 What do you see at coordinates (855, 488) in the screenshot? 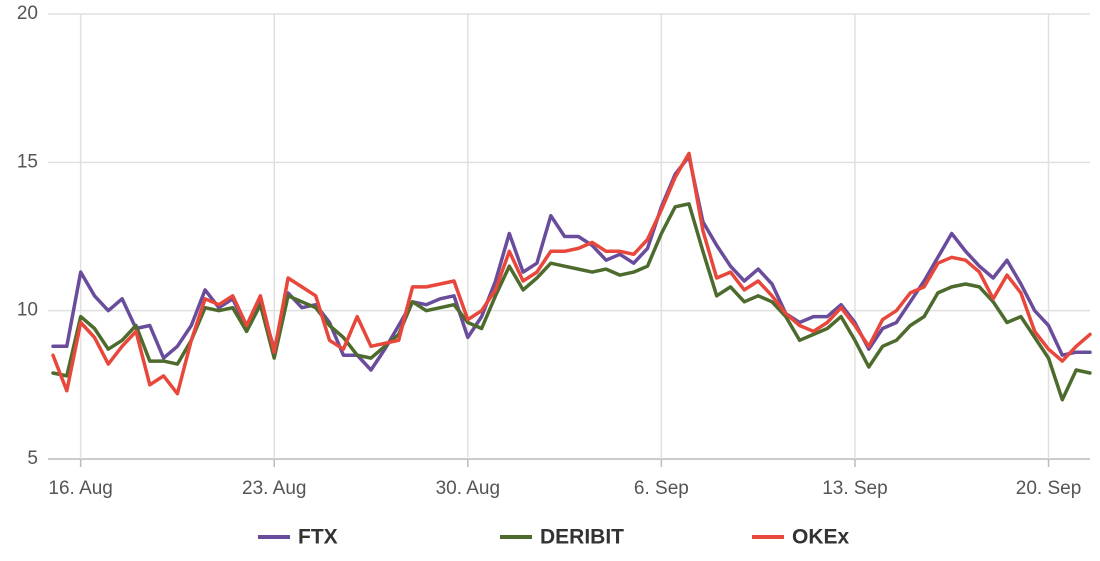
I see `x-tick-label: 13. Sep` at bounding box center [855, 488].